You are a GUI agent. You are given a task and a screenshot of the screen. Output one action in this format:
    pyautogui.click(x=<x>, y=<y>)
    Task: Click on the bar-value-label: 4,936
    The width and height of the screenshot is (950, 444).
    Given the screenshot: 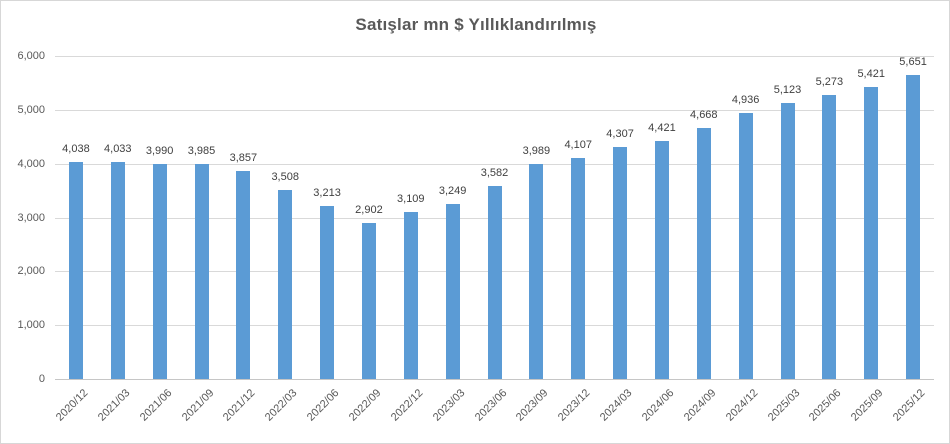 What is the action you would take?
    pyautogui.click(x=745, y=100)
    